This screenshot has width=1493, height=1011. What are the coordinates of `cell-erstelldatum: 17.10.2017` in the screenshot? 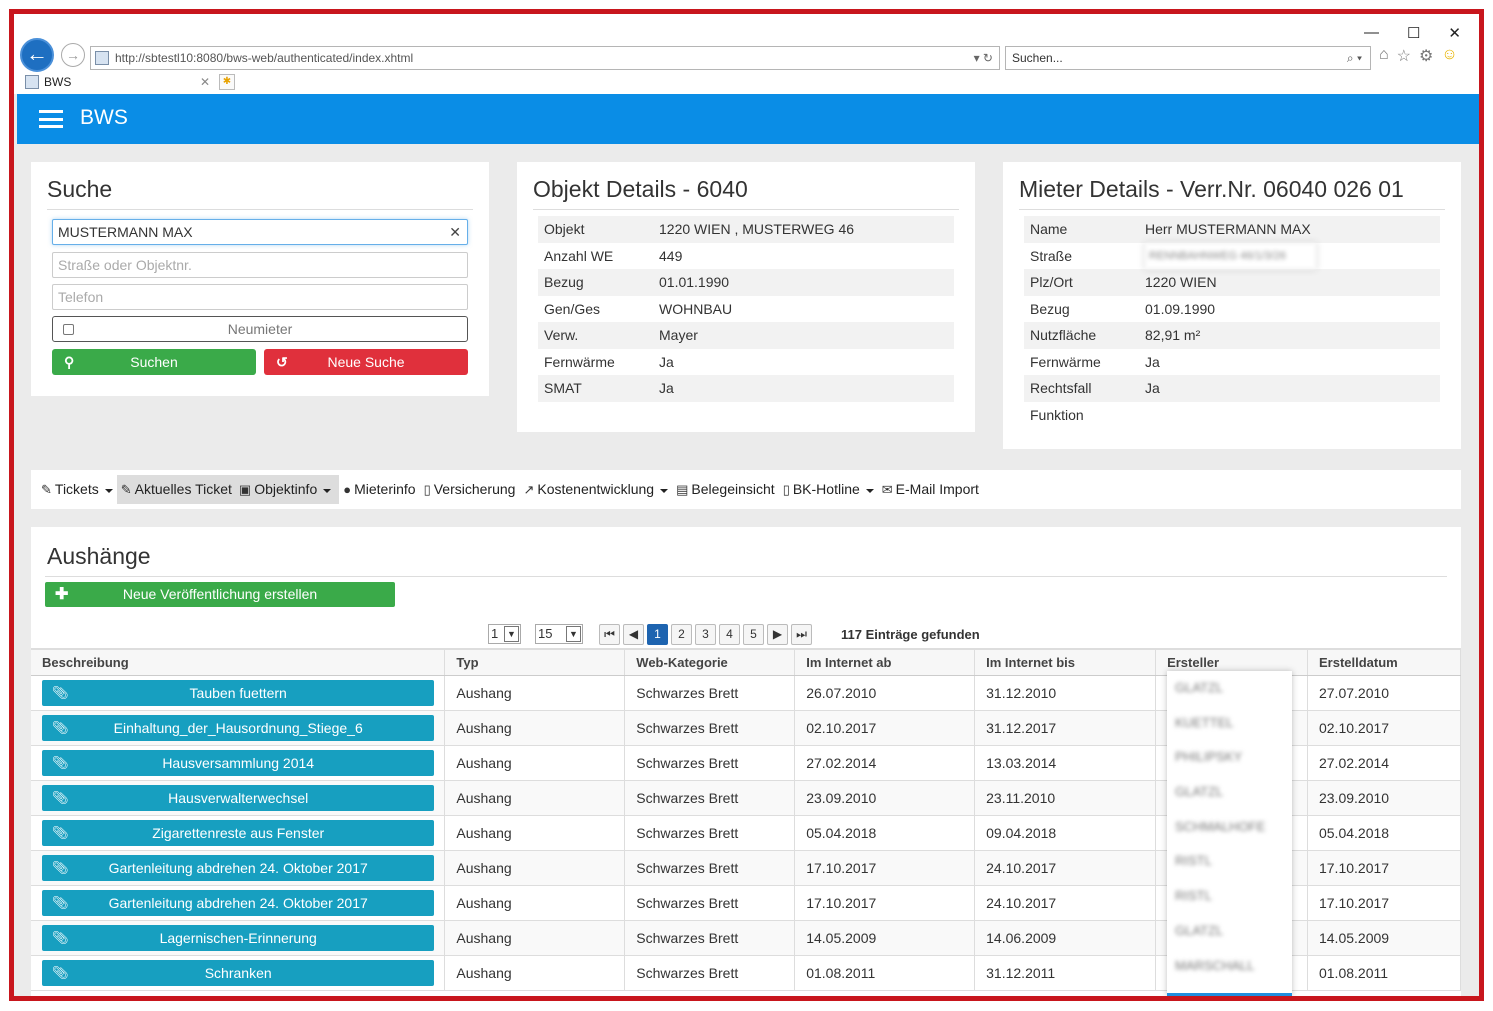 It's located at (1384, 868).